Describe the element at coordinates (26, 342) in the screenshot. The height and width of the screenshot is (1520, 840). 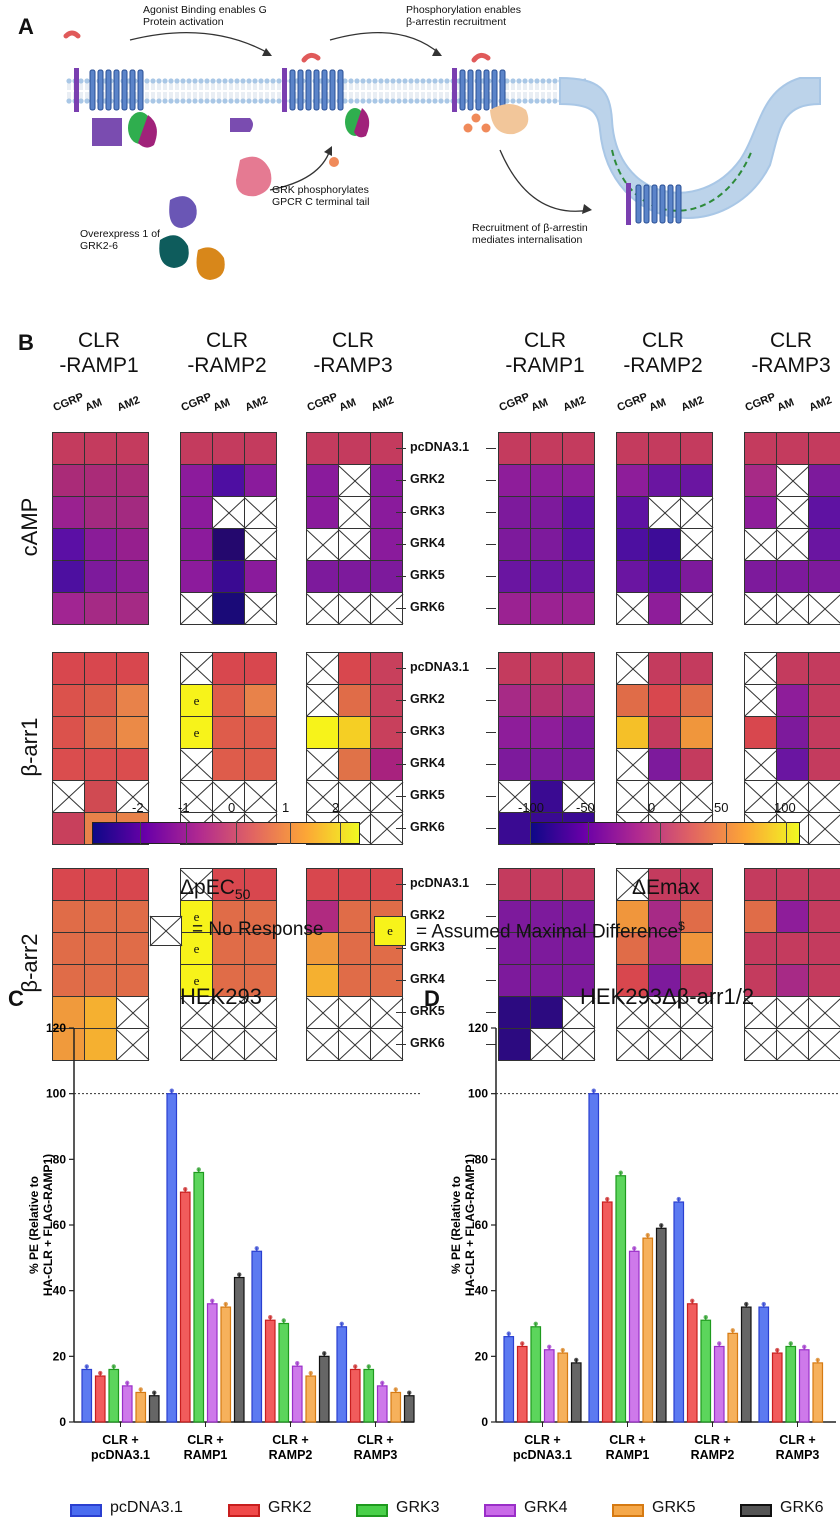
I see `panel-b-letter: B` at that location.